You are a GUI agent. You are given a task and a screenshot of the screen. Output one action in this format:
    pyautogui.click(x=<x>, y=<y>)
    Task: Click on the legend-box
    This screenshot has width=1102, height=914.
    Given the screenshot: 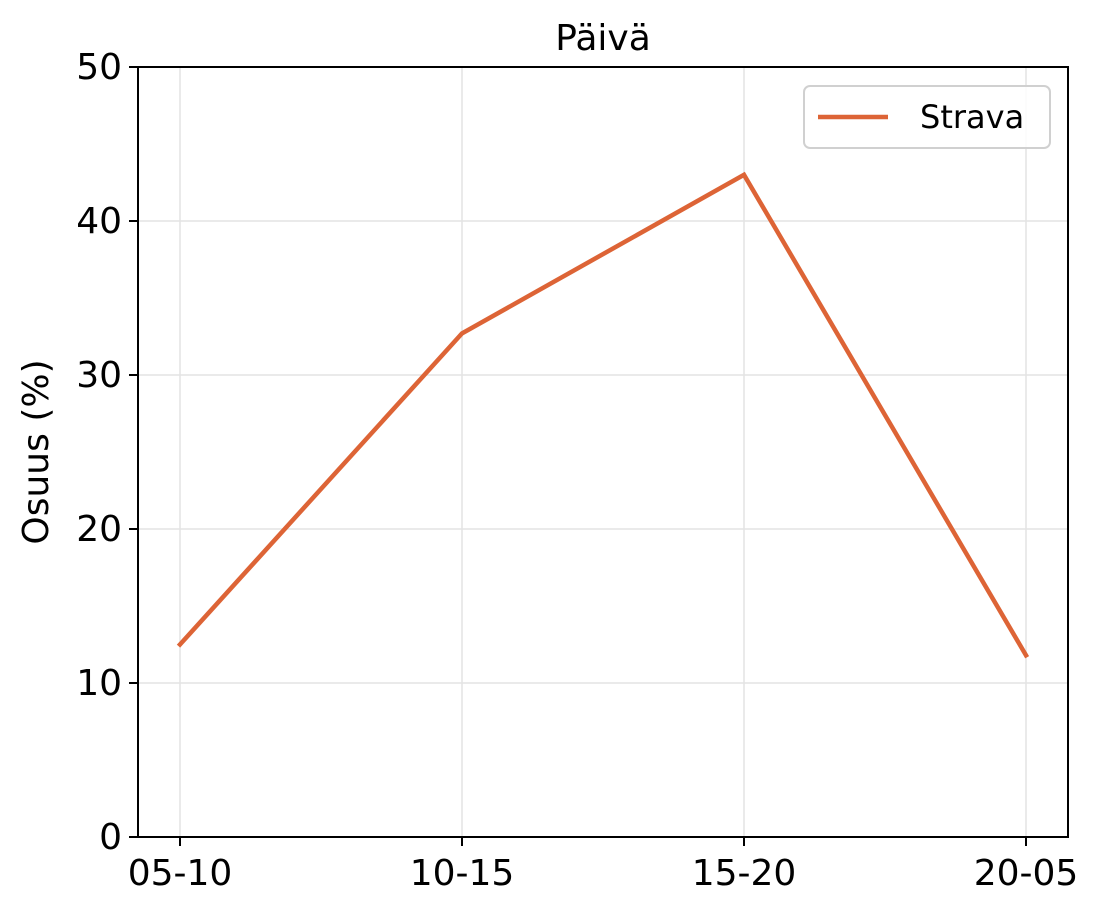 What is the action you would take?
    pyautogui.click(x=927, y=117)
    